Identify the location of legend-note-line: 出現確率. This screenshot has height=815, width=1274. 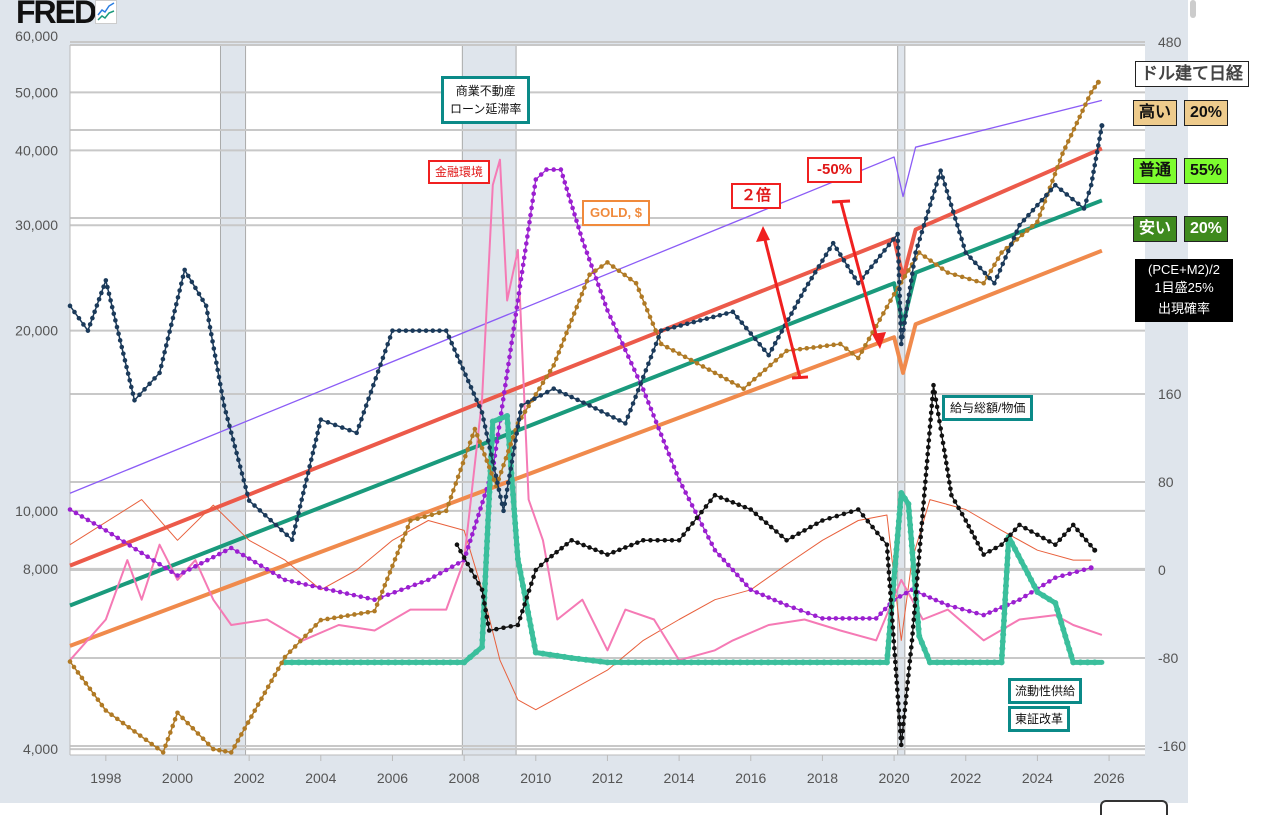
(1183, 308).